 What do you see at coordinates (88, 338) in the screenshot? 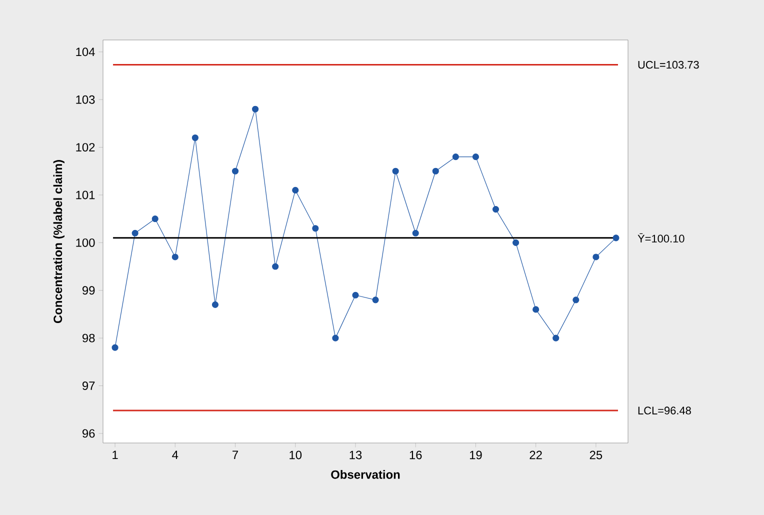
I see `y-tick-label: 98` at bounding box center [88, 338].